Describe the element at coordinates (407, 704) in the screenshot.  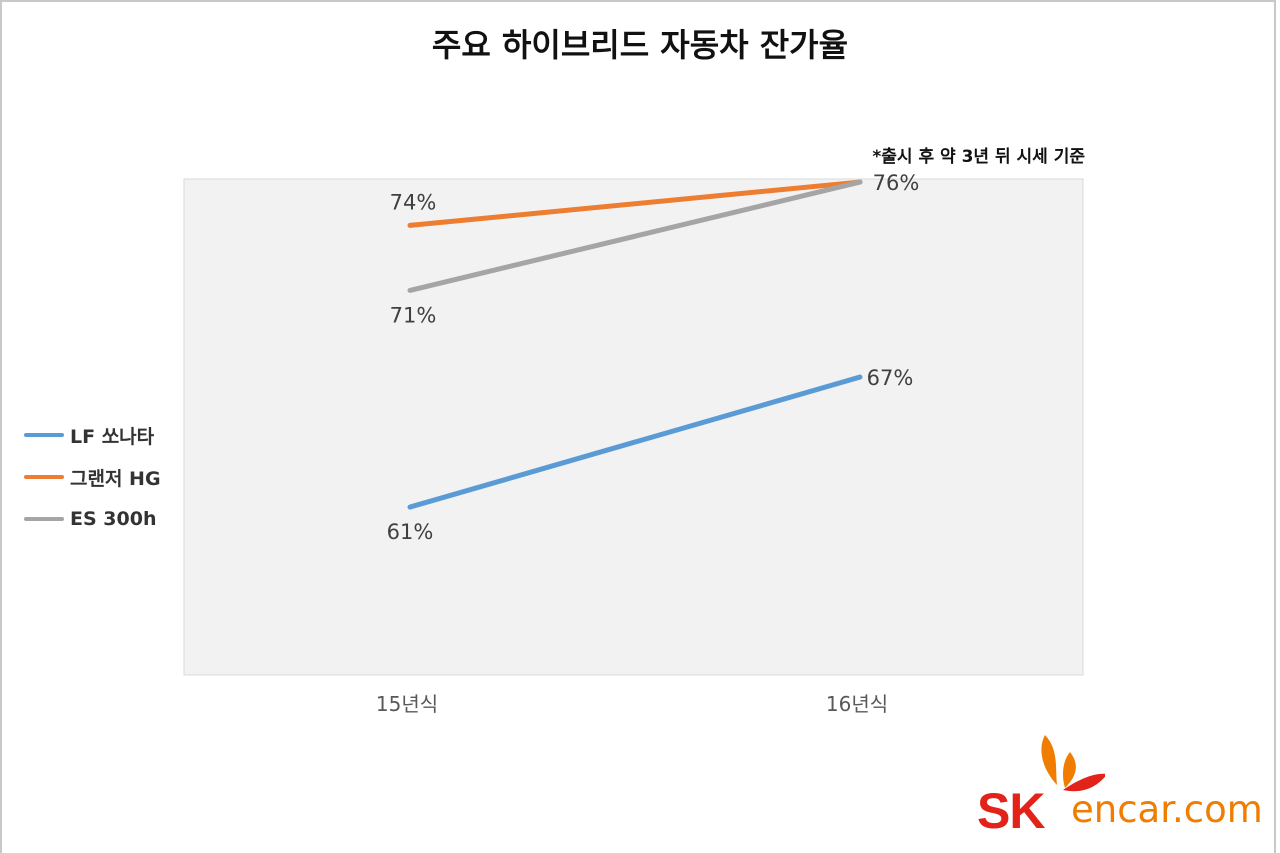
I see `x-tick-label: 15년식` at that location.